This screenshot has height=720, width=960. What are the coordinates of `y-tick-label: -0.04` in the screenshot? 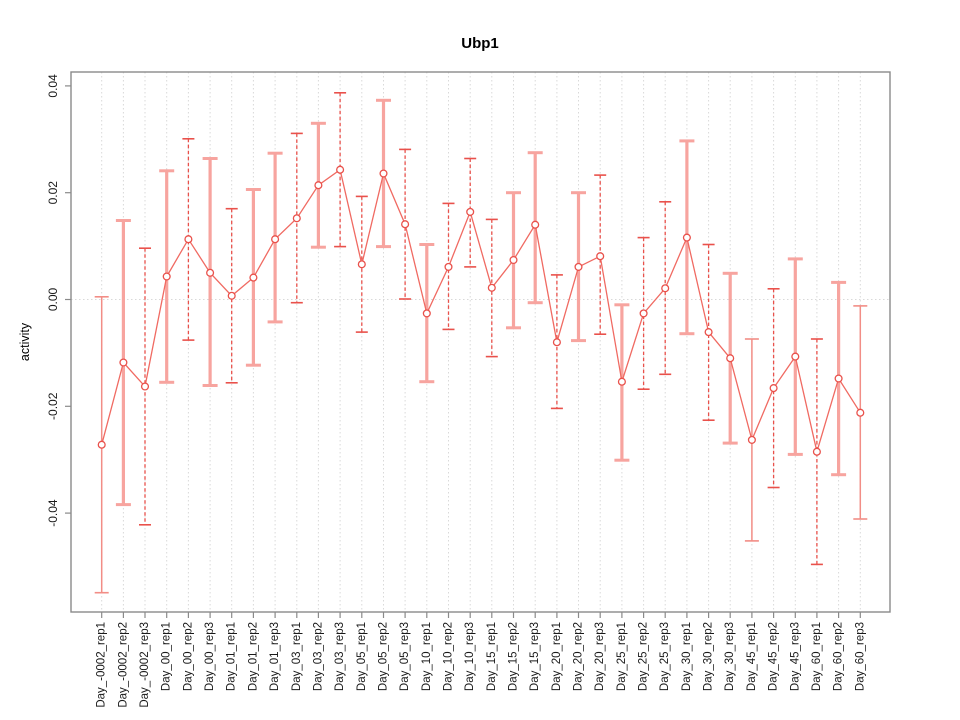 It's located at (53, 513).